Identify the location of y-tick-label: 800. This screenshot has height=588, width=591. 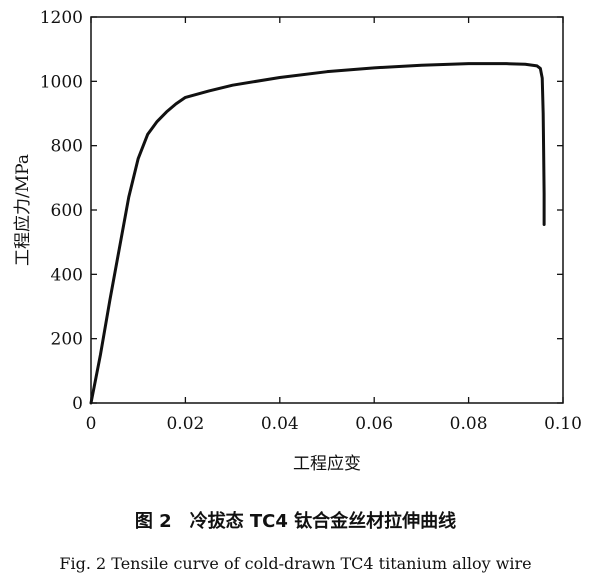
(67, 147).